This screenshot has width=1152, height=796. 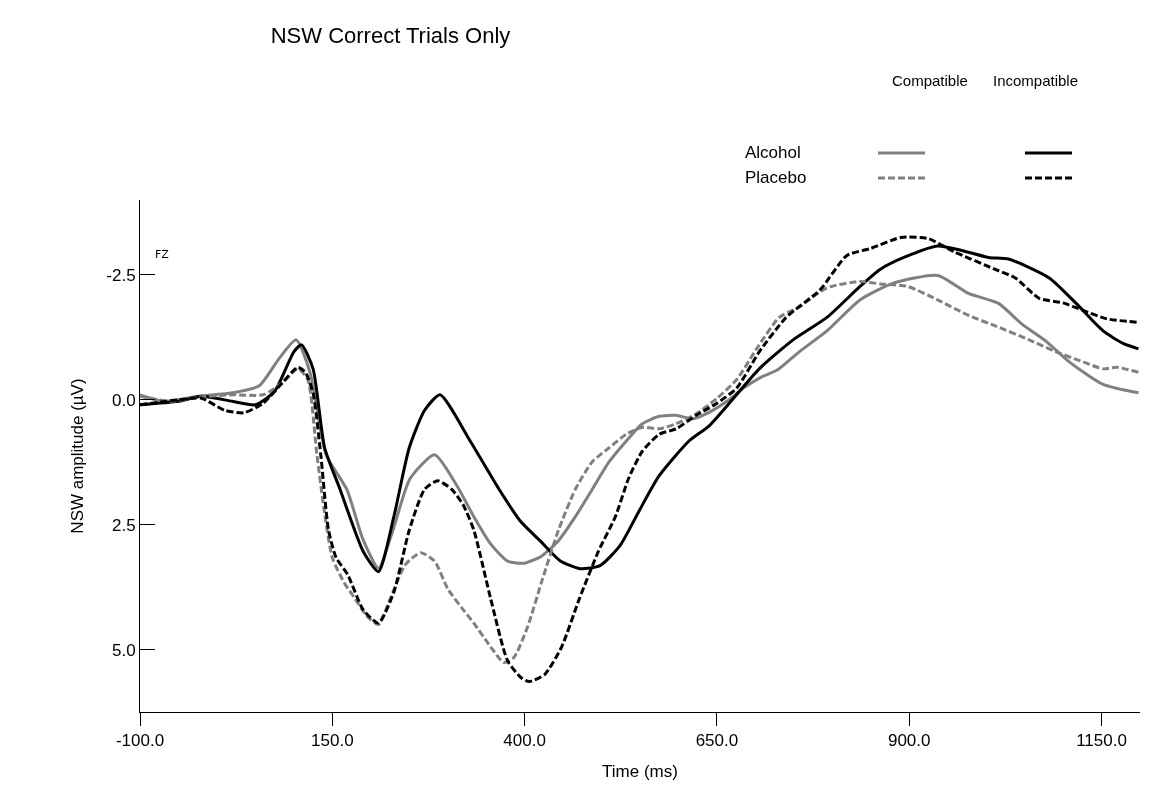 I want to click on x-tick-label: 400.0, so click(x=524, y=741).